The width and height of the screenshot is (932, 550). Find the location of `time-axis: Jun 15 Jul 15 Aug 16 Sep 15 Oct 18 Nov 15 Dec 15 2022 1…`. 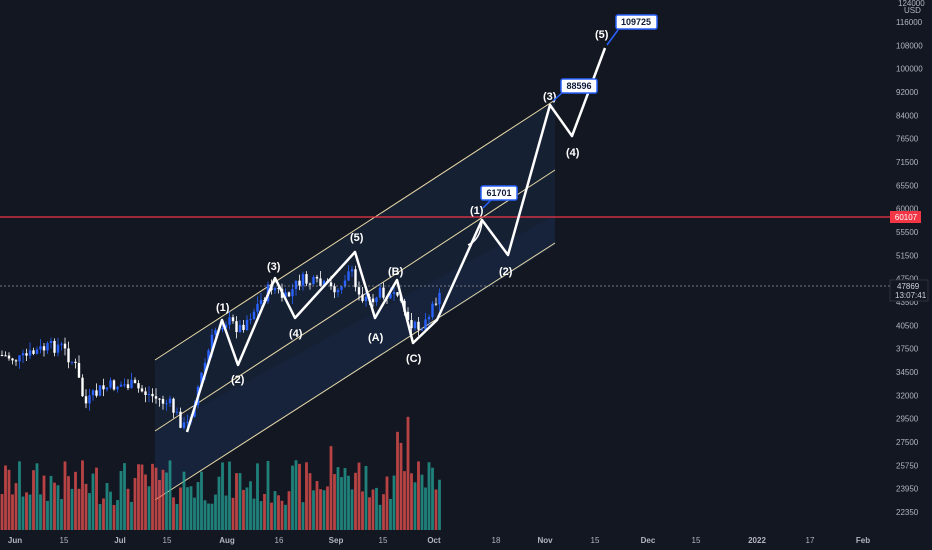

time-axis: Jun 15 Jul 15 Aug 16 Sep 15 Oct 18 Nov 15 Dec 15 2022 1… is located at coordinates (439, 540).